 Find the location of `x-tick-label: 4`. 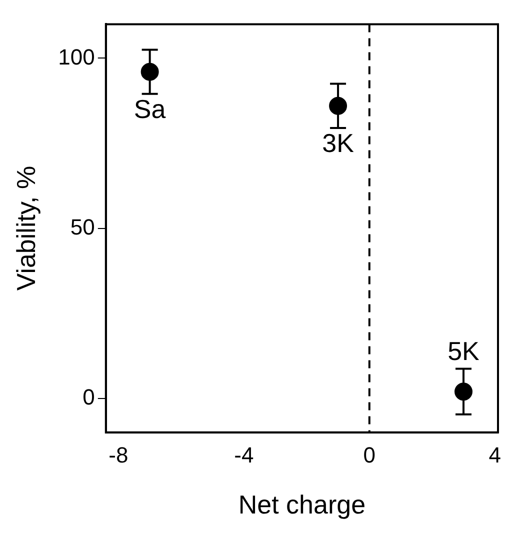

x-tick-label: 4 is located at coordinates (494, 455).